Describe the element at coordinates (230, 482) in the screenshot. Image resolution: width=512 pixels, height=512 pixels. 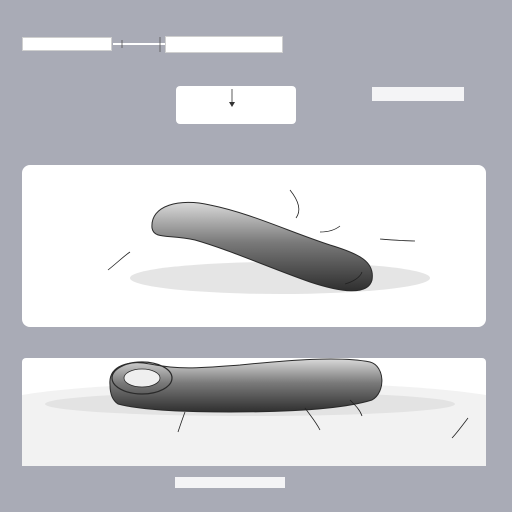
I see `figure-caption` at that location.